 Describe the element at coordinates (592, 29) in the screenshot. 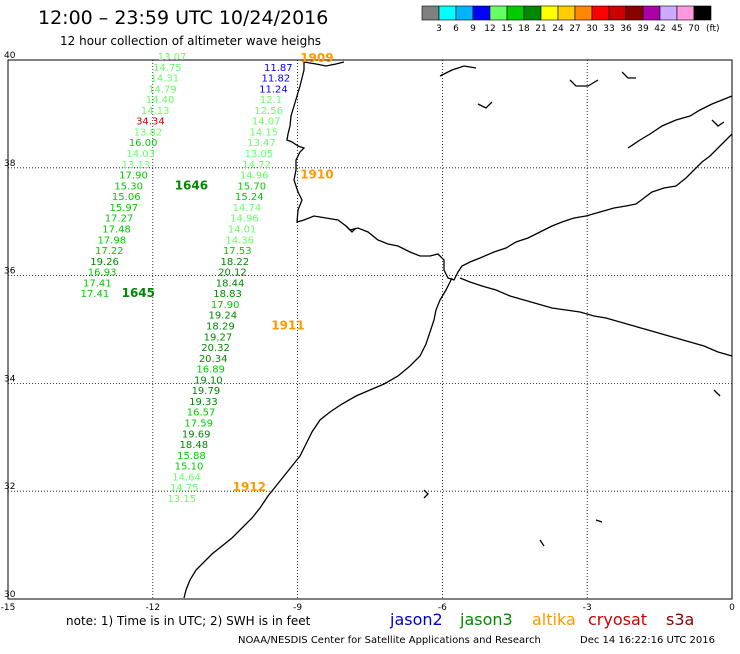

I see `colorbar-label: 30` at that location.